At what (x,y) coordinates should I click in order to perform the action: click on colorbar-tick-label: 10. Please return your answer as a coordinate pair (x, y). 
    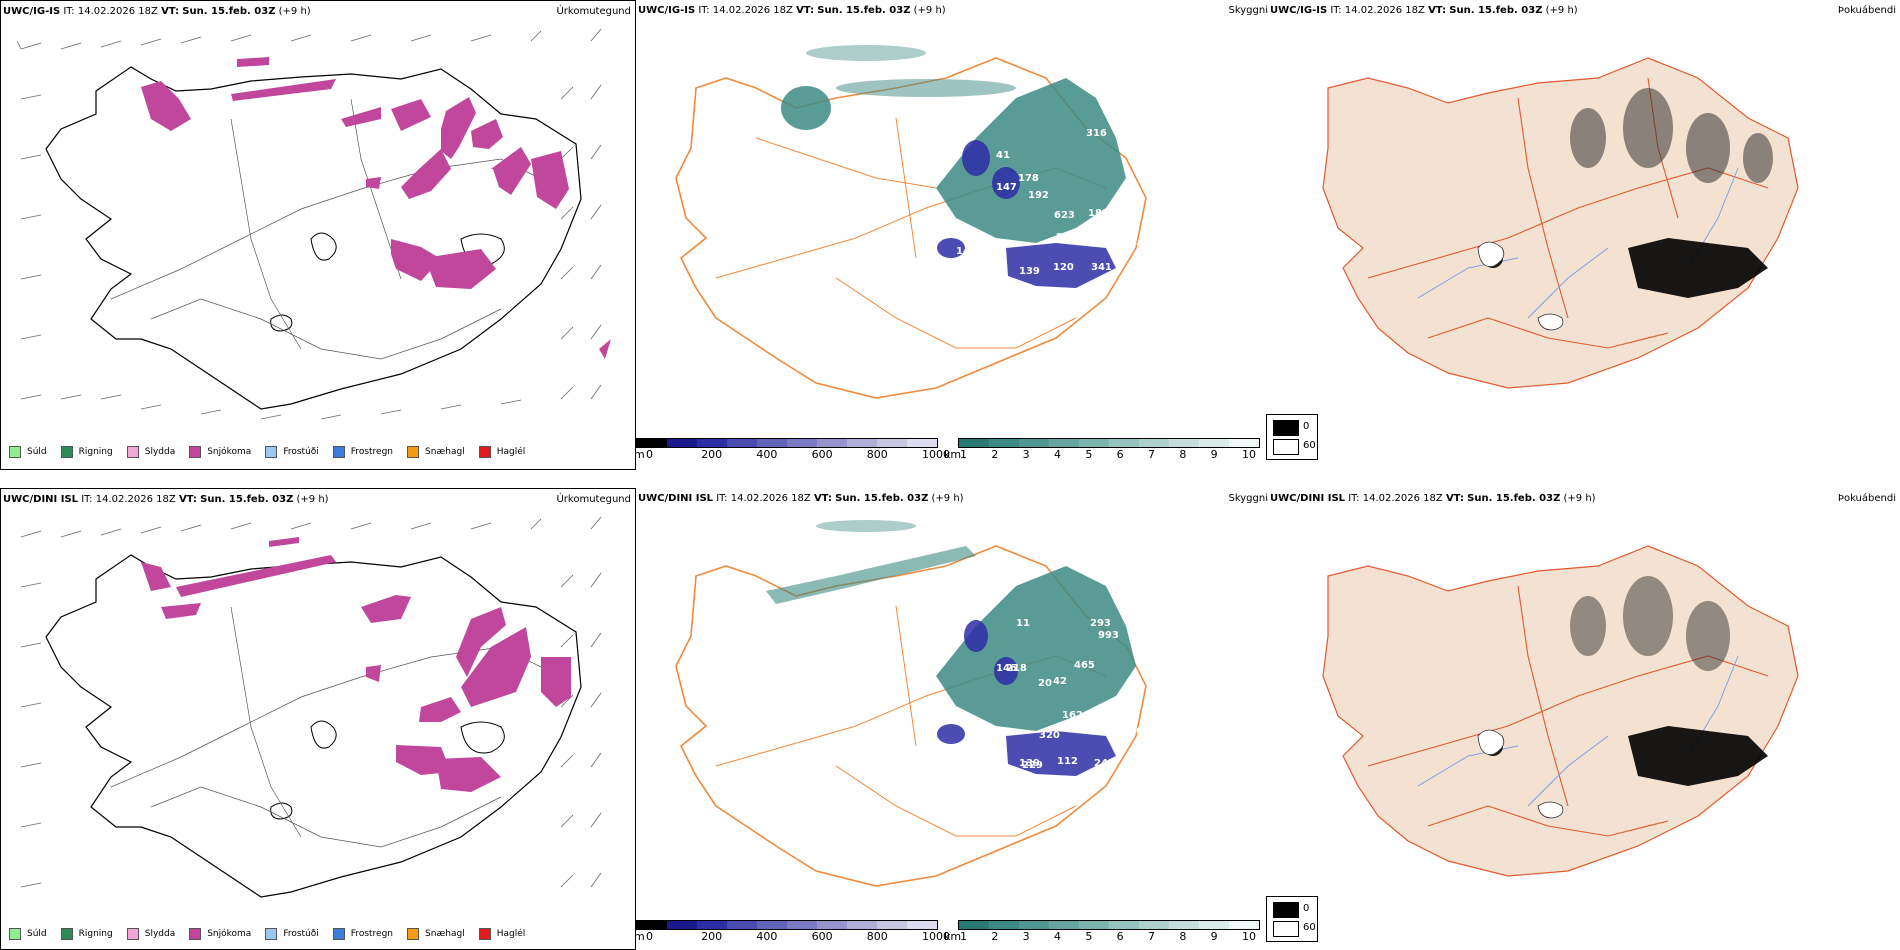
    Looking at the image, I should click on (1249, 936).